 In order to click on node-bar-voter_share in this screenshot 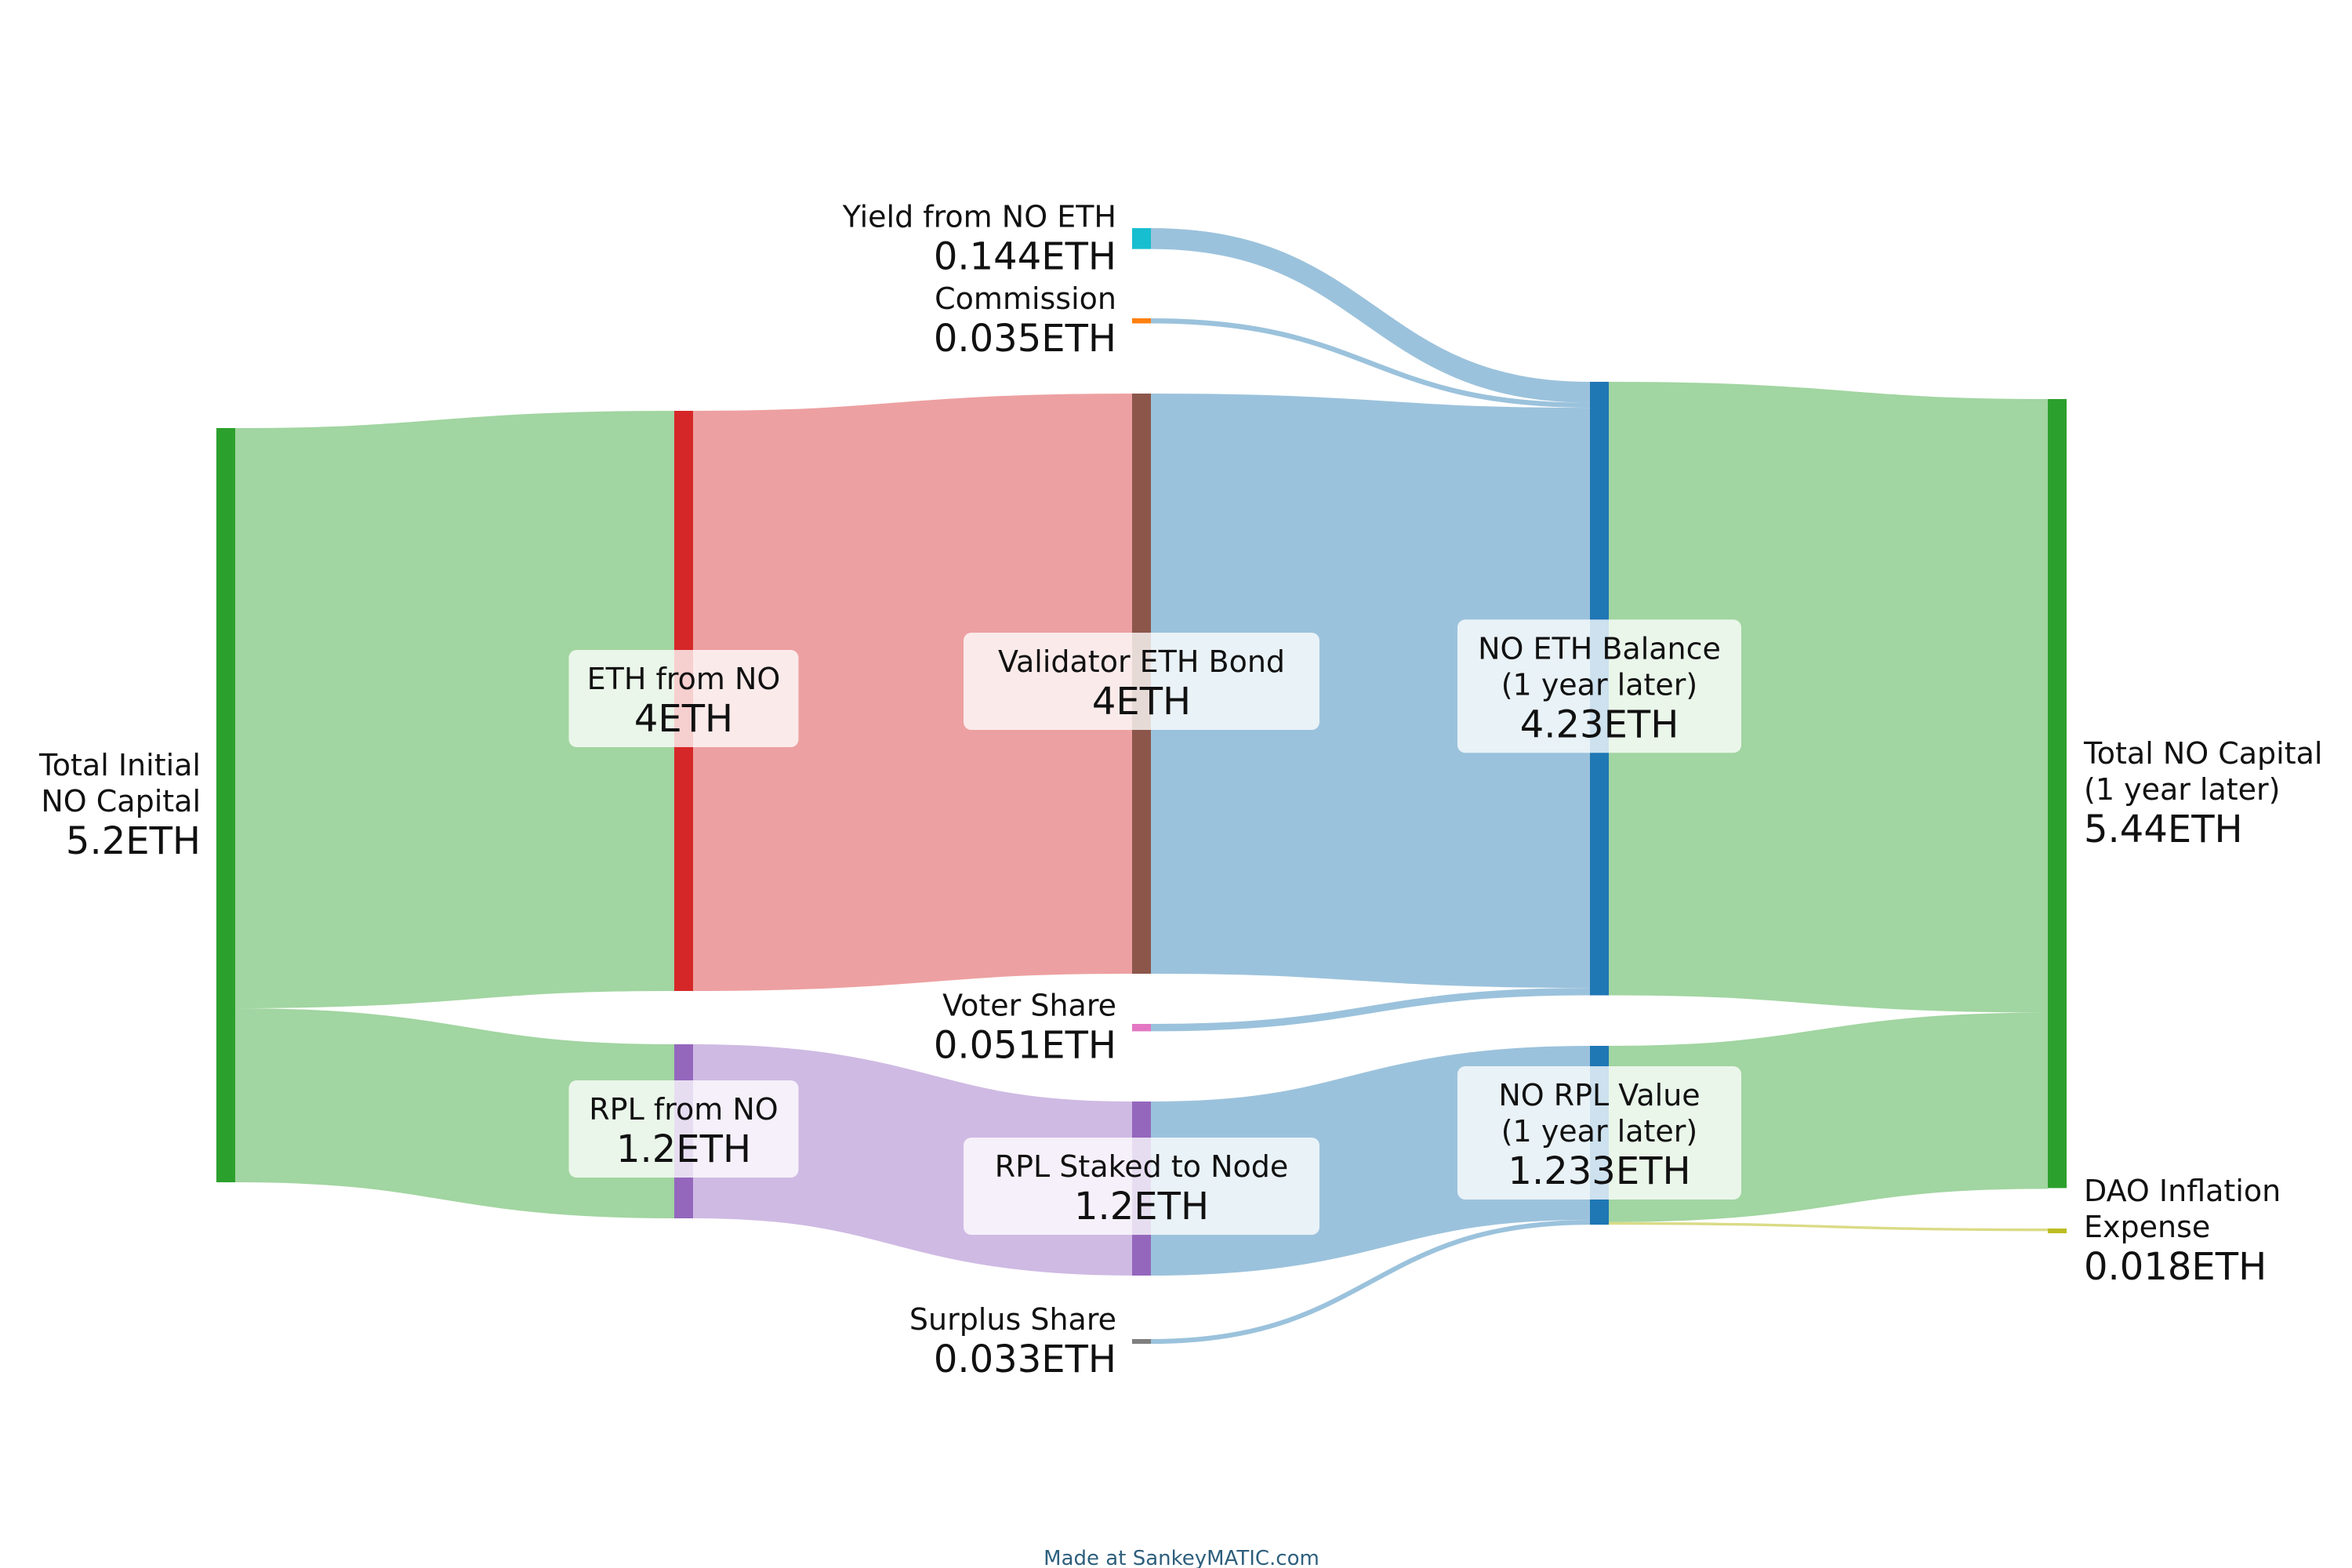, I will do `click(1141, 1028)`.